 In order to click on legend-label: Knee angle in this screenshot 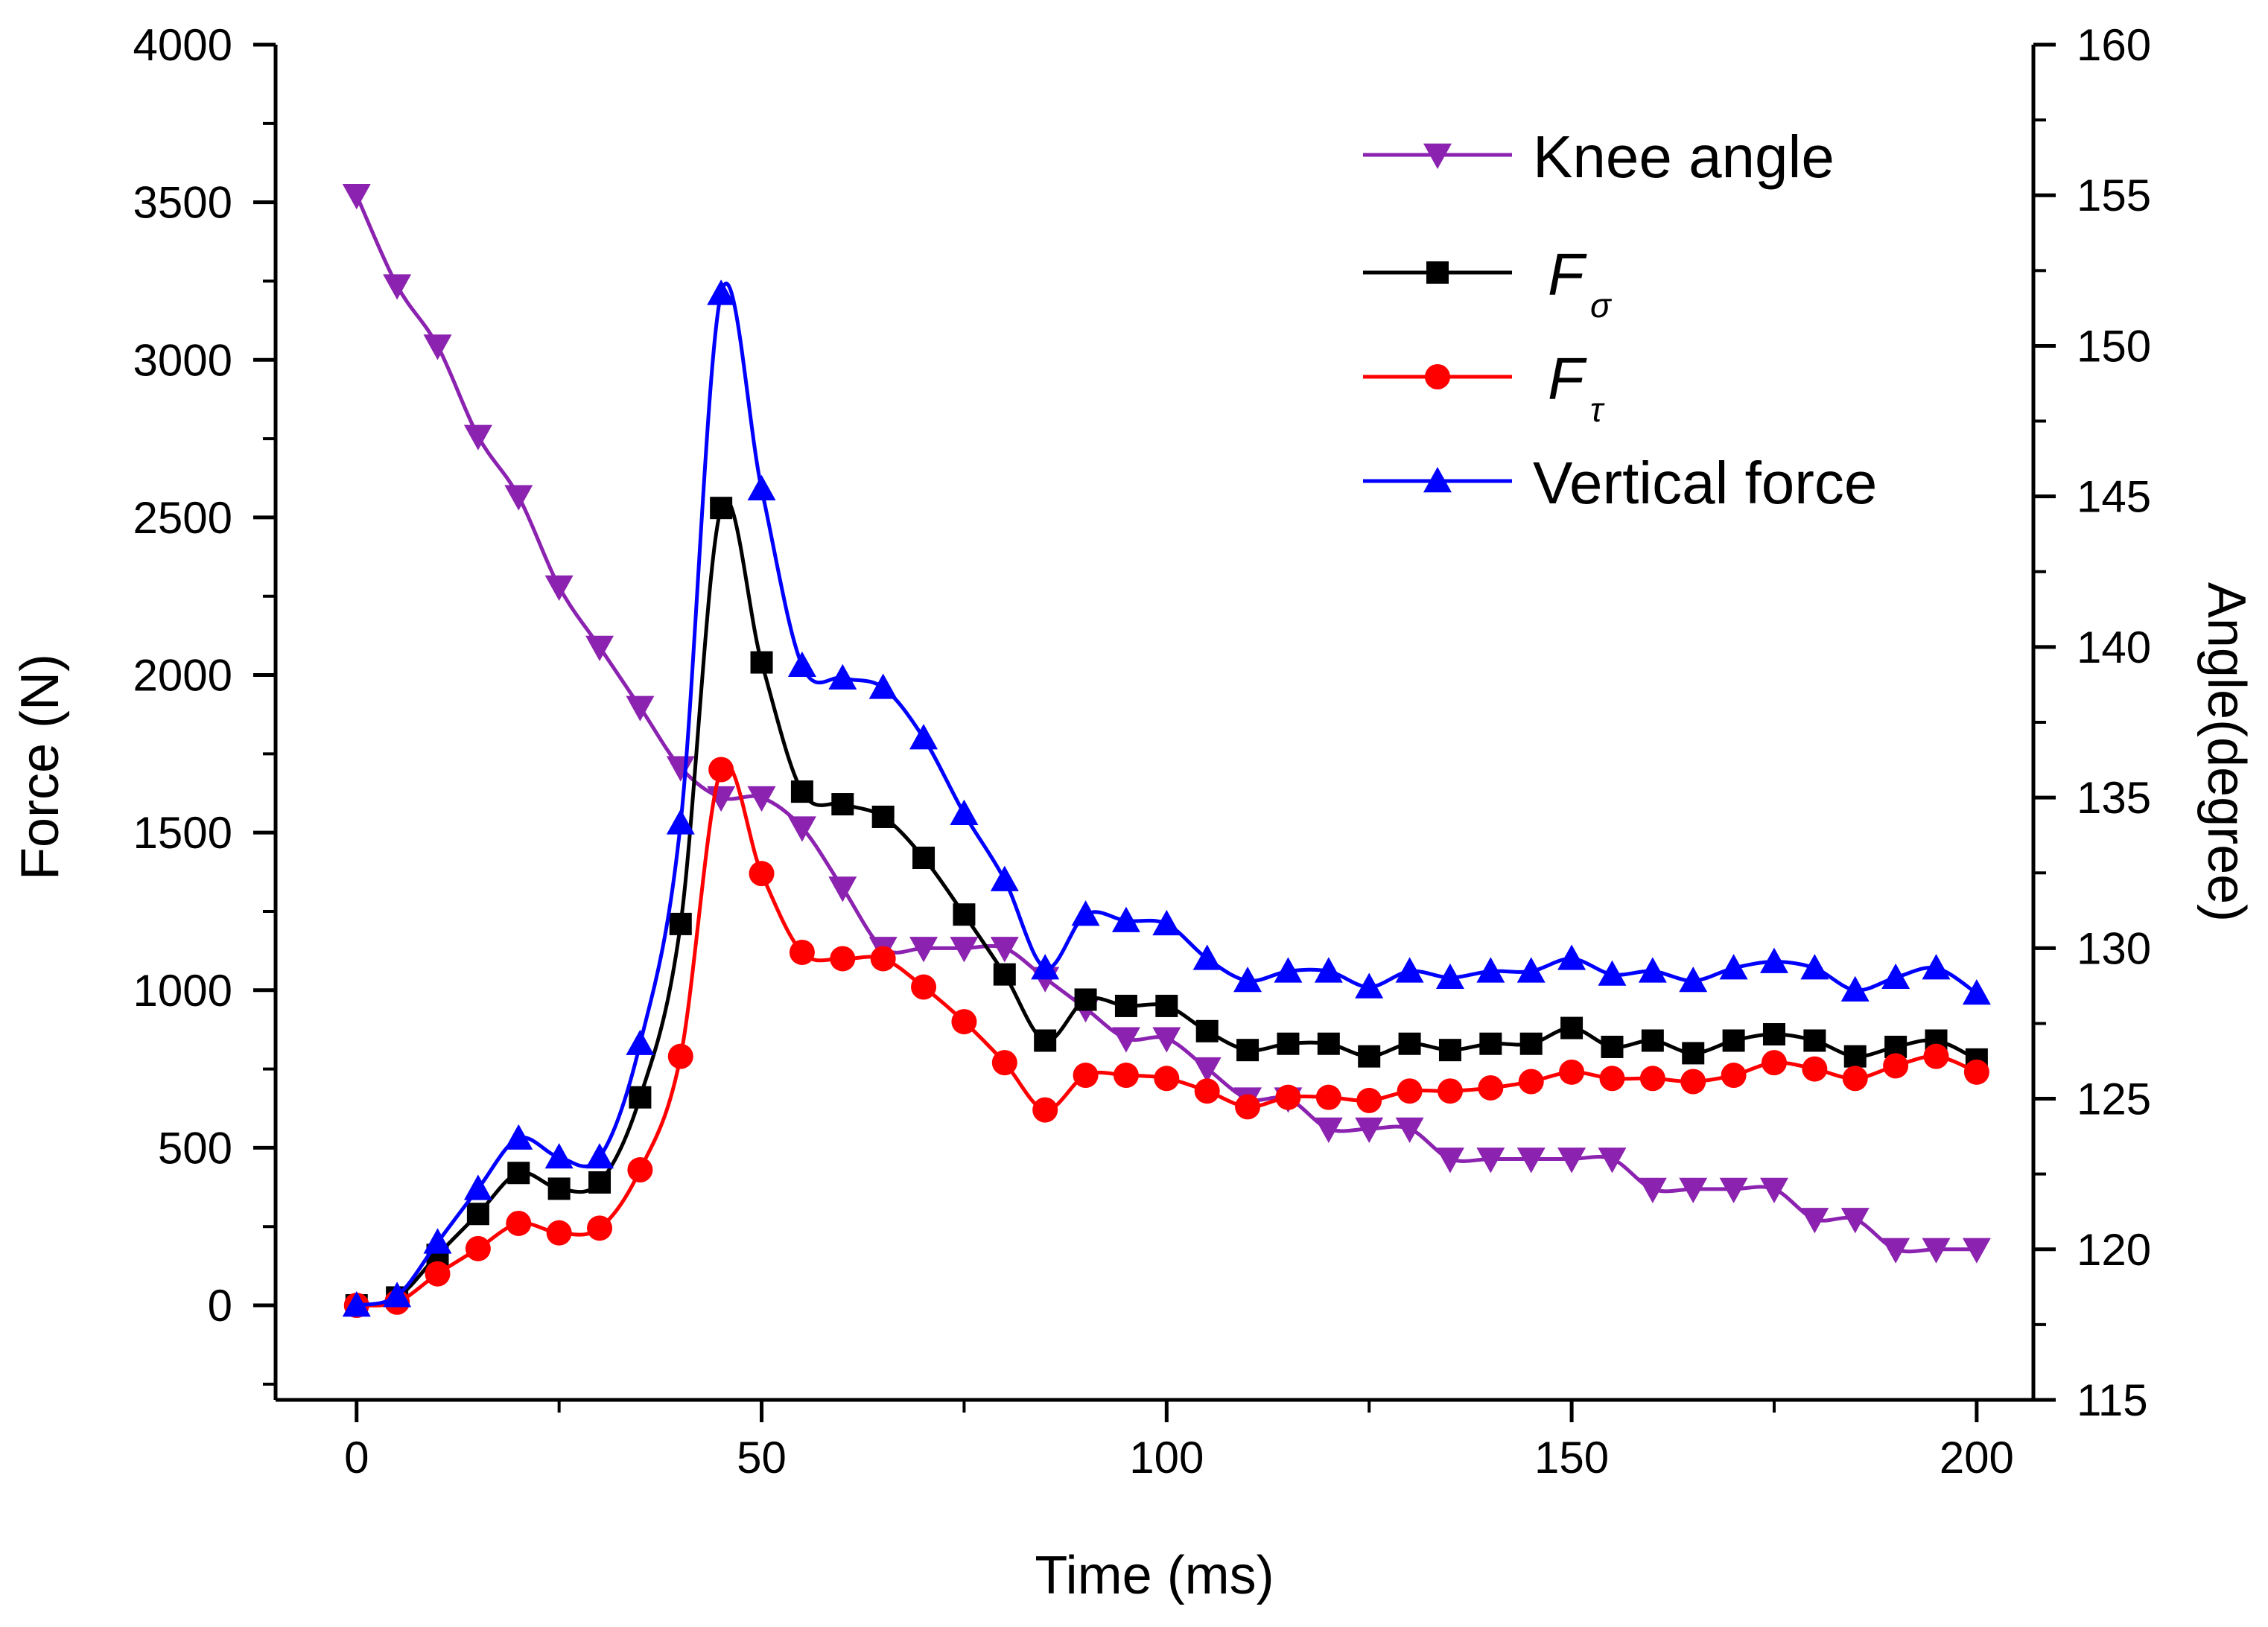, I will do `click(1684, 157)`.